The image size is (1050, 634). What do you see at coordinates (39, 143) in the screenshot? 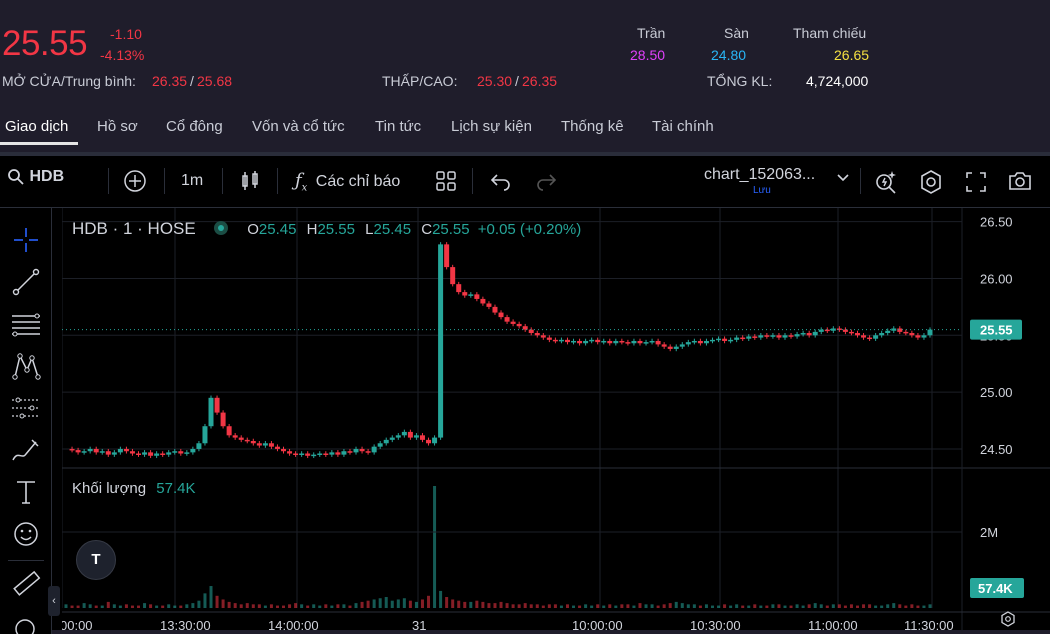
I see `active-tab-indicator` at bounding box center [39, 143].